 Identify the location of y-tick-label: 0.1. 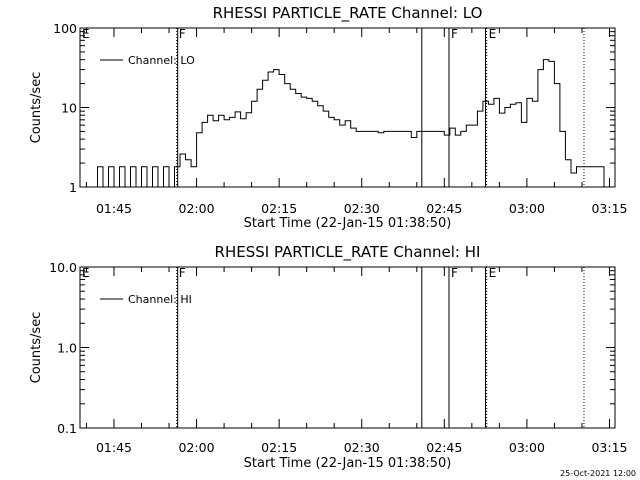
(67, 428).